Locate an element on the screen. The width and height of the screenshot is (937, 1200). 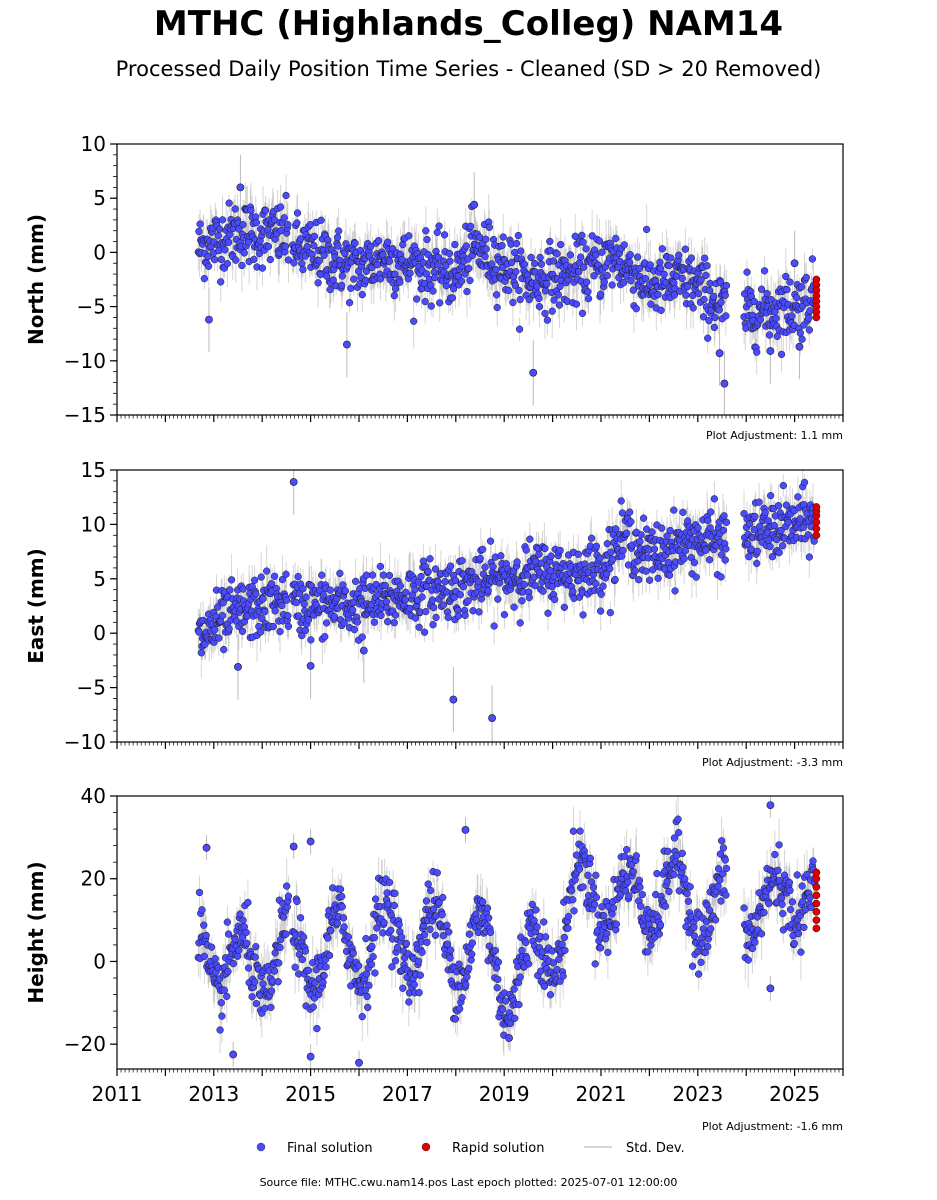
legend-label: Std. Dev. is located at coordinates (655, 1148).